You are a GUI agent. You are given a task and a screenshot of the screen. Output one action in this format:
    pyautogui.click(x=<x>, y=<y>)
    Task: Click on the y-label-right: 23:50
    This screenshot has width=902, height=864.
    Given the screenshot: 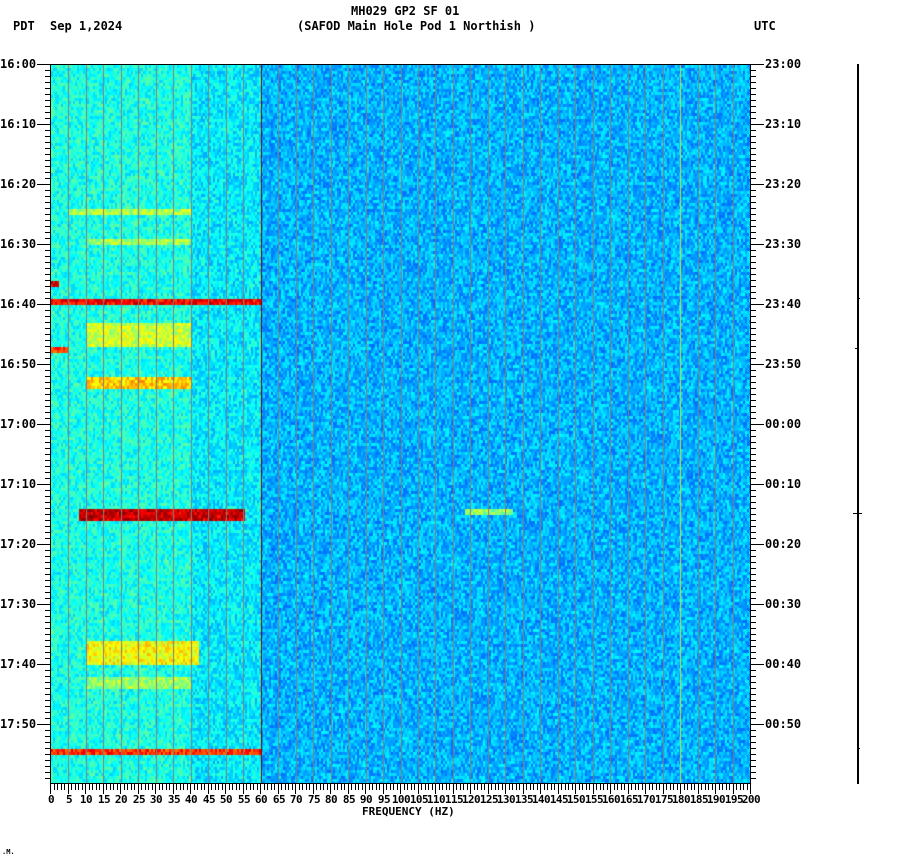 What is the action you would take?
    pyautogui.click(x=783, y=364)
    